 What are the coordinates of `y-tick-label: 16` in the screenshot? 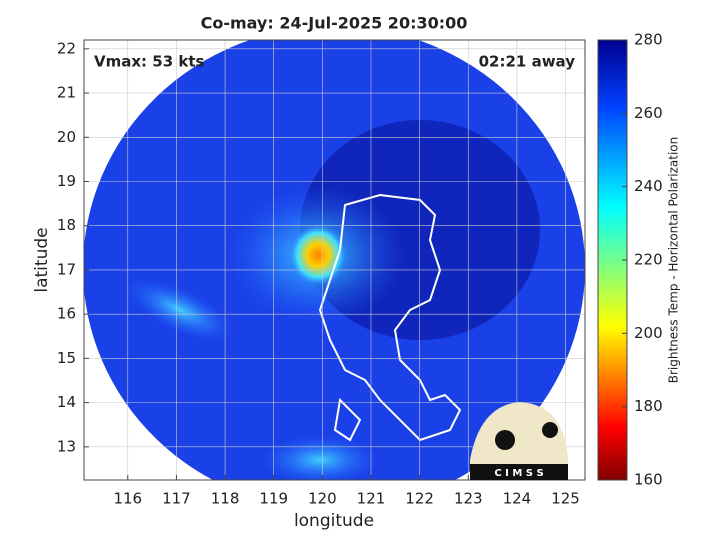 It's located at (66, 314).